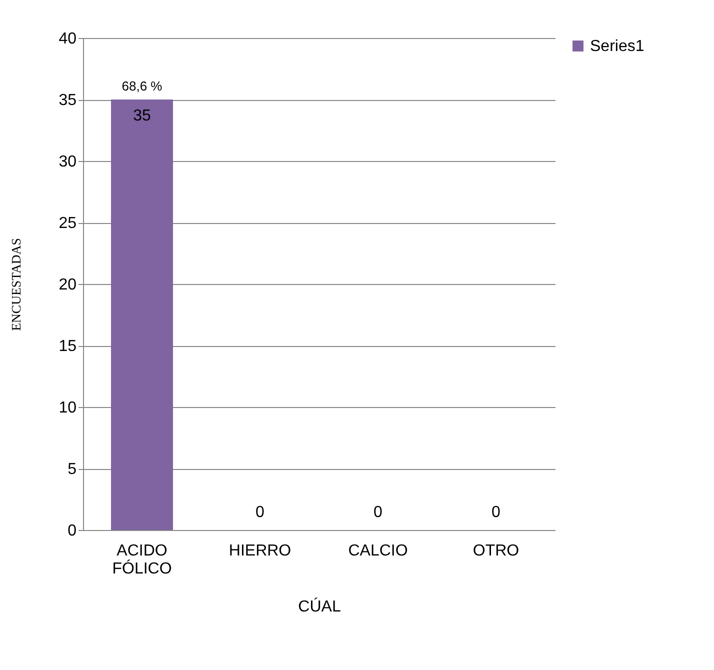 The image size is (714, 670). I want to click on y-tick-label: 35, so click(67, 100).